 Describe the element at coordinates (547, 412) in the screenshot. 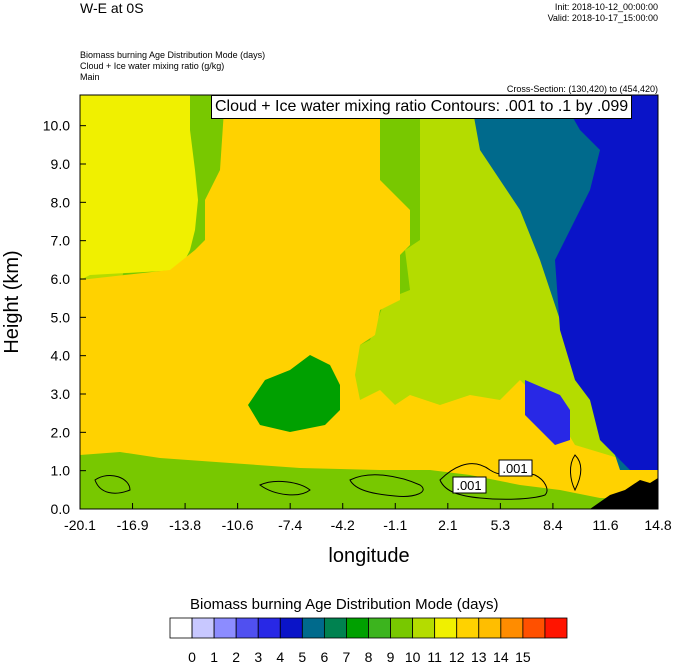

I see `region-blue-pocket` at that location.